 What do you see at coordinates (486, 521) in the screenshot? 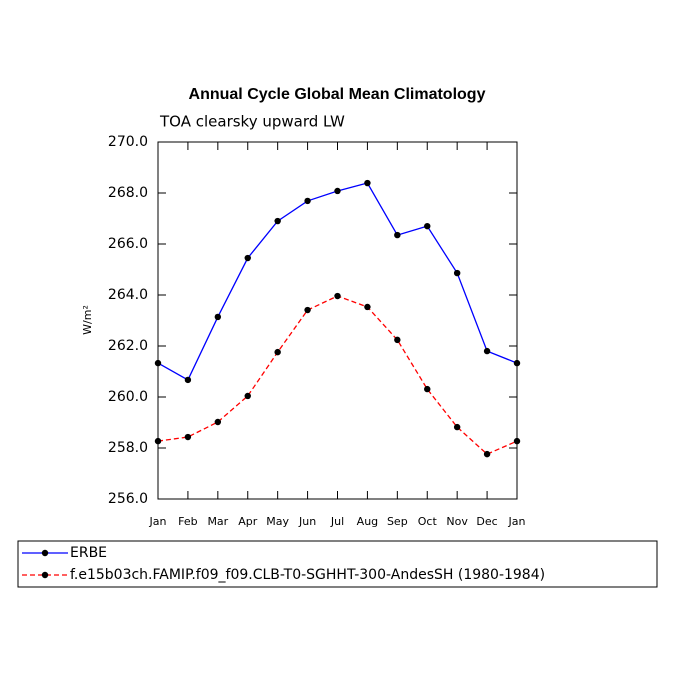
I see `x-tick-label: Dec` at bounding box center [486, 521].